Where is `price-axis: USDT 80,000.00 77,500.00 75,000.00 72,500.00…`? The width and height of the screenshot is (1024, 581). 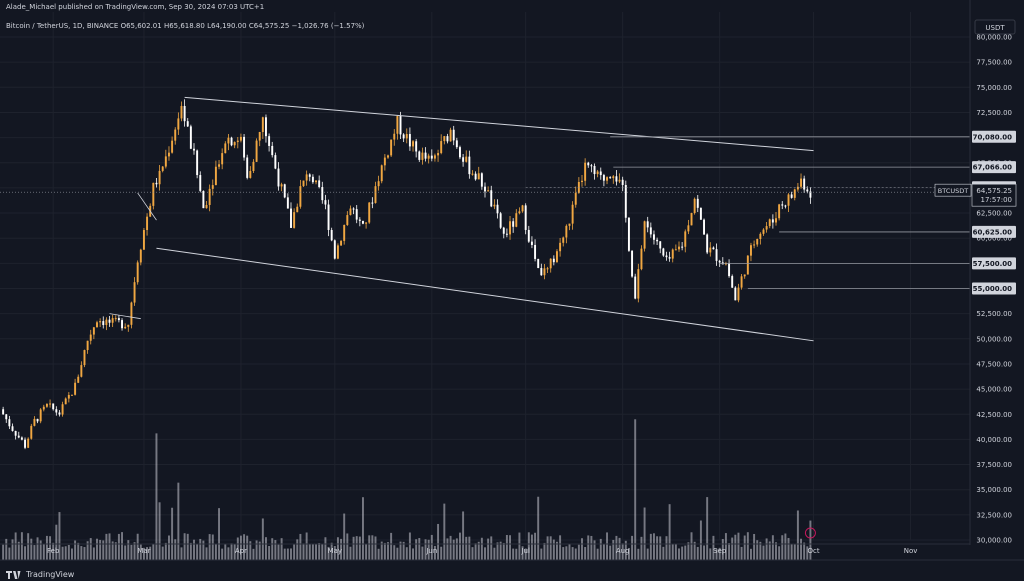 price-axis: USDT 80,000.00 77,500.00 75,000.00 72,500.00… is located at coordinates (975, 272).